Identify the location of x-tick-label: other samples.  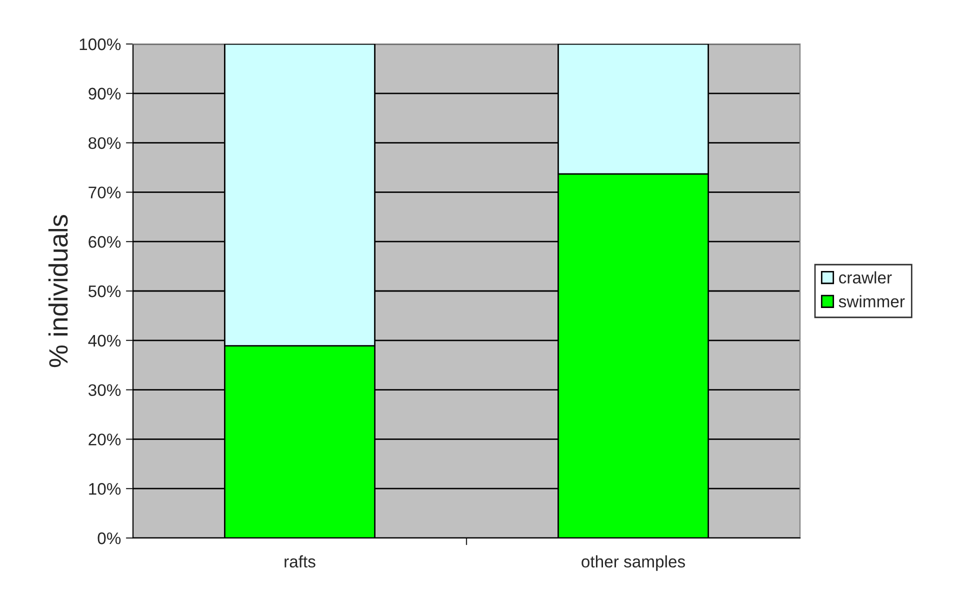
(633, 563).